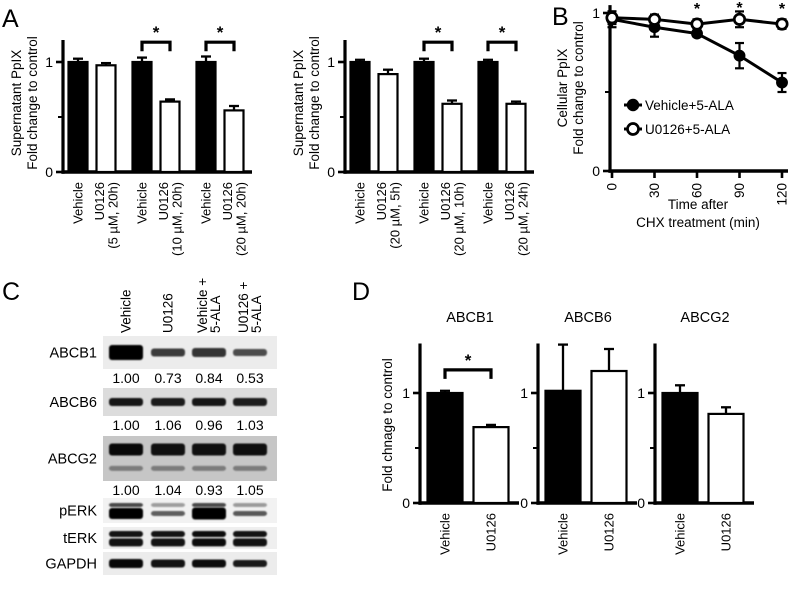 The image size is (790, 590). What do you see at coordinates (698, 222) in the screenshot?
I see `x-axis-label: CHX treatment (min)` at bounding box center [698, 222].